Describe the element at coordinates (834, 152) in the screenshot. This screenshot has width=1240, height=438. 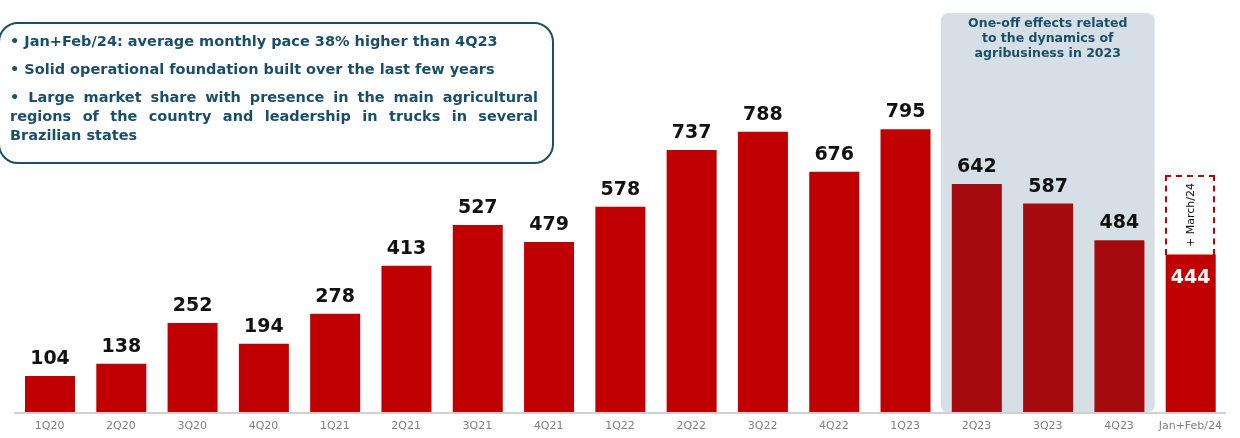
I see `data-label: 676` at that location.